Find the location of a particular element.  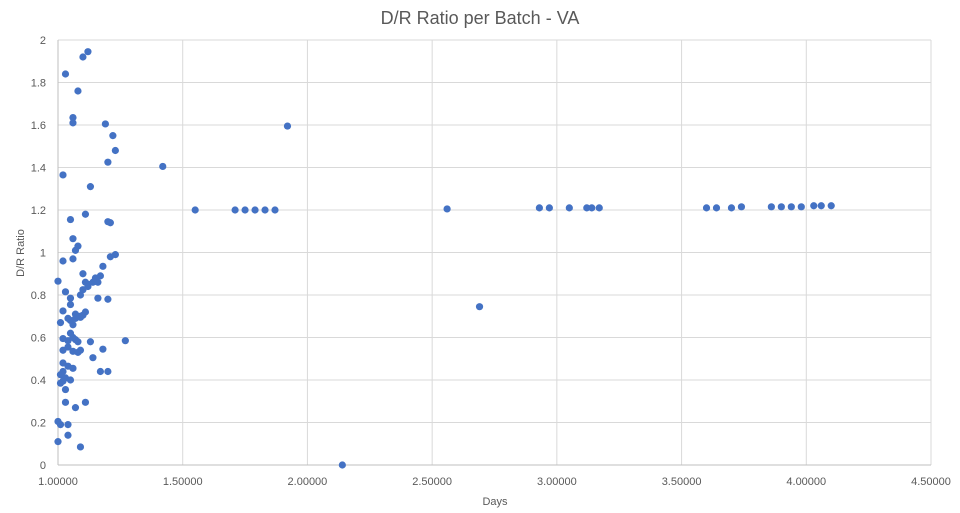

y-tick-label: 2 is located at coordinates (43, 41).